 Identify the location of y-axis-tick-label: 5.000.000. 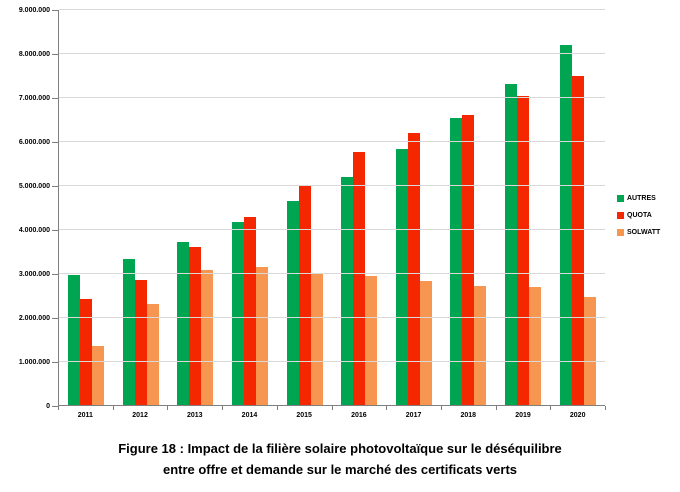
(34, 186).